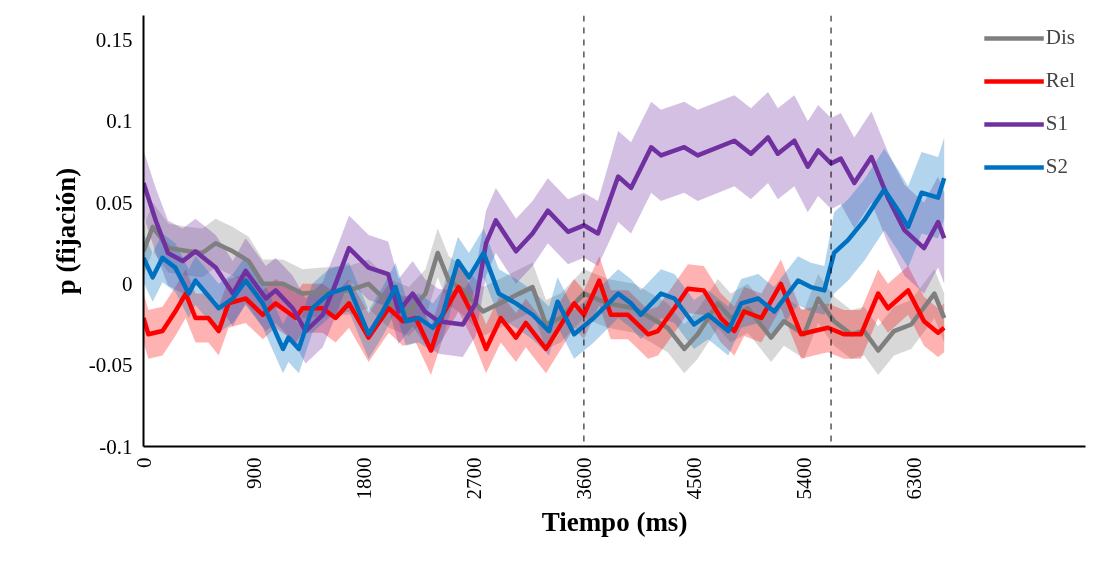 The width and height of the screenshot is (1094, 567). I want to click on y-tick-label: 0.15, so click(114, 39).